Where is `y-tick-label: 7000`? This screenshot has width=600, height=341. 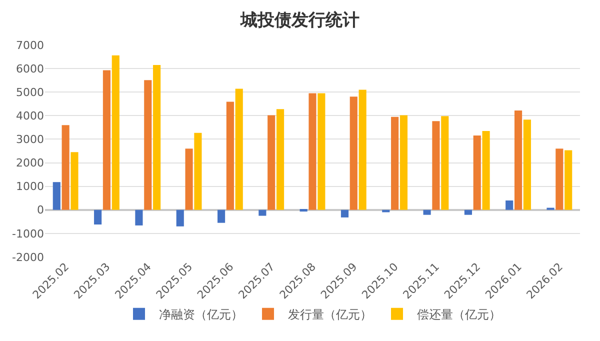 y-tick-label: 7000 is located at coordinates (30, 45).